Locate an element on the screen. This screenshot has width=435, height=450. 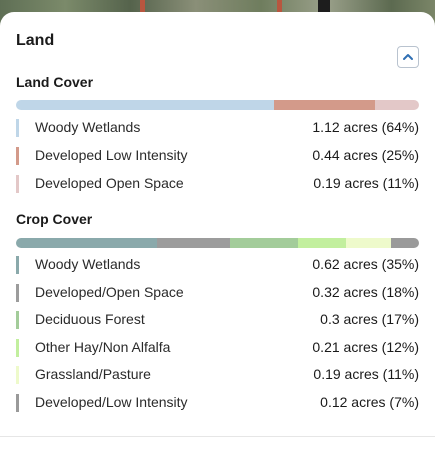
item-value: 0.3 acres (17%) is located at coordinates (369, 319).